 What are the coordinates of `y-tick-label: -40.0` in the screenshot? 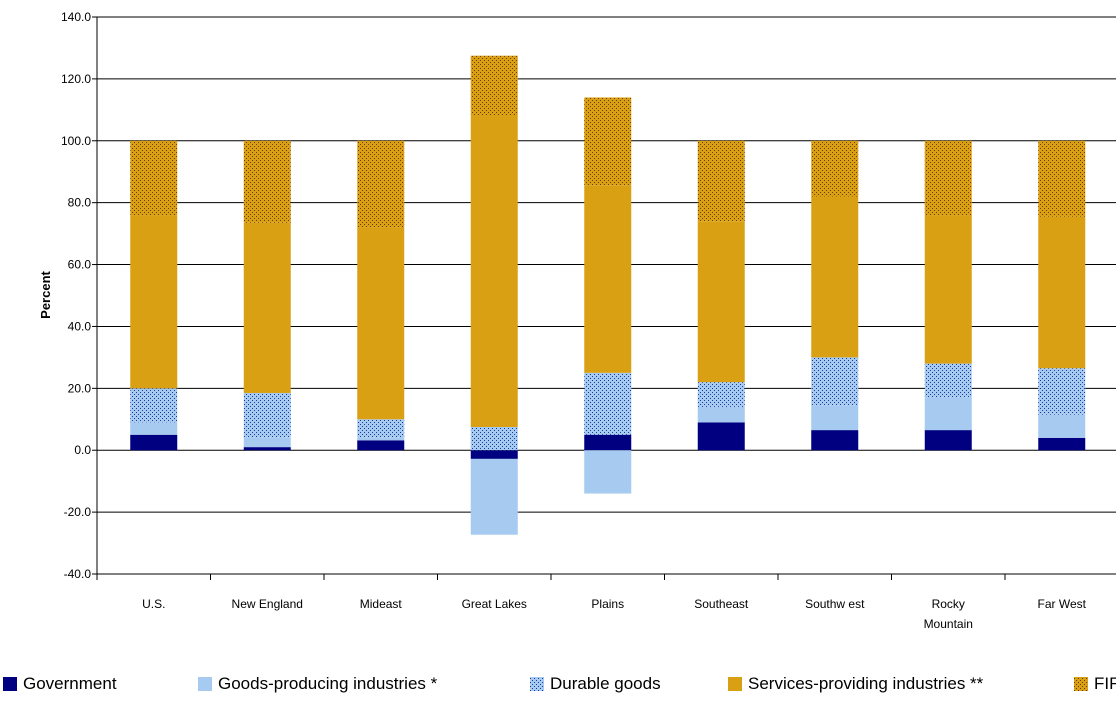 It's located at (78, 574).